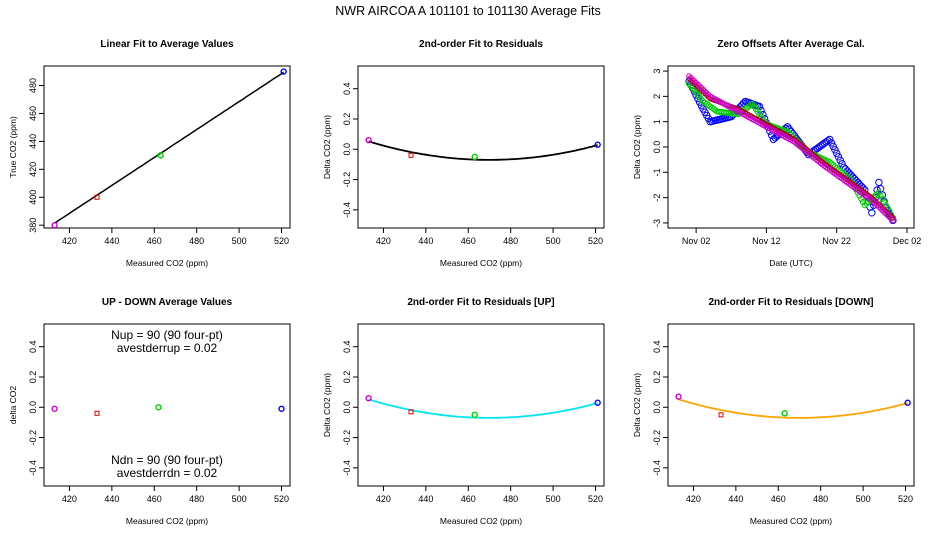 Image resolution: width=936 pixels, height=540 pixels. Describe the element at coordinates (696, 241) in the screenshot. I see `x-tick-label: Nov 02` at that location.